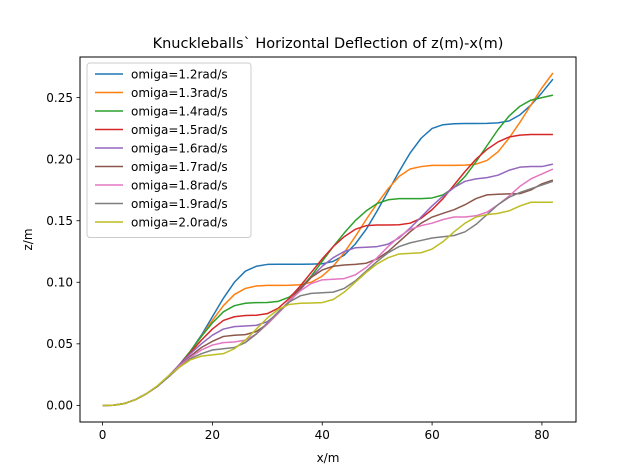 Image resolution: width=640 pixels, height=473 pixels. Describe the element at coordinates (212, 435) in the screenshot. I see `x-tick-label: 20` at that location.